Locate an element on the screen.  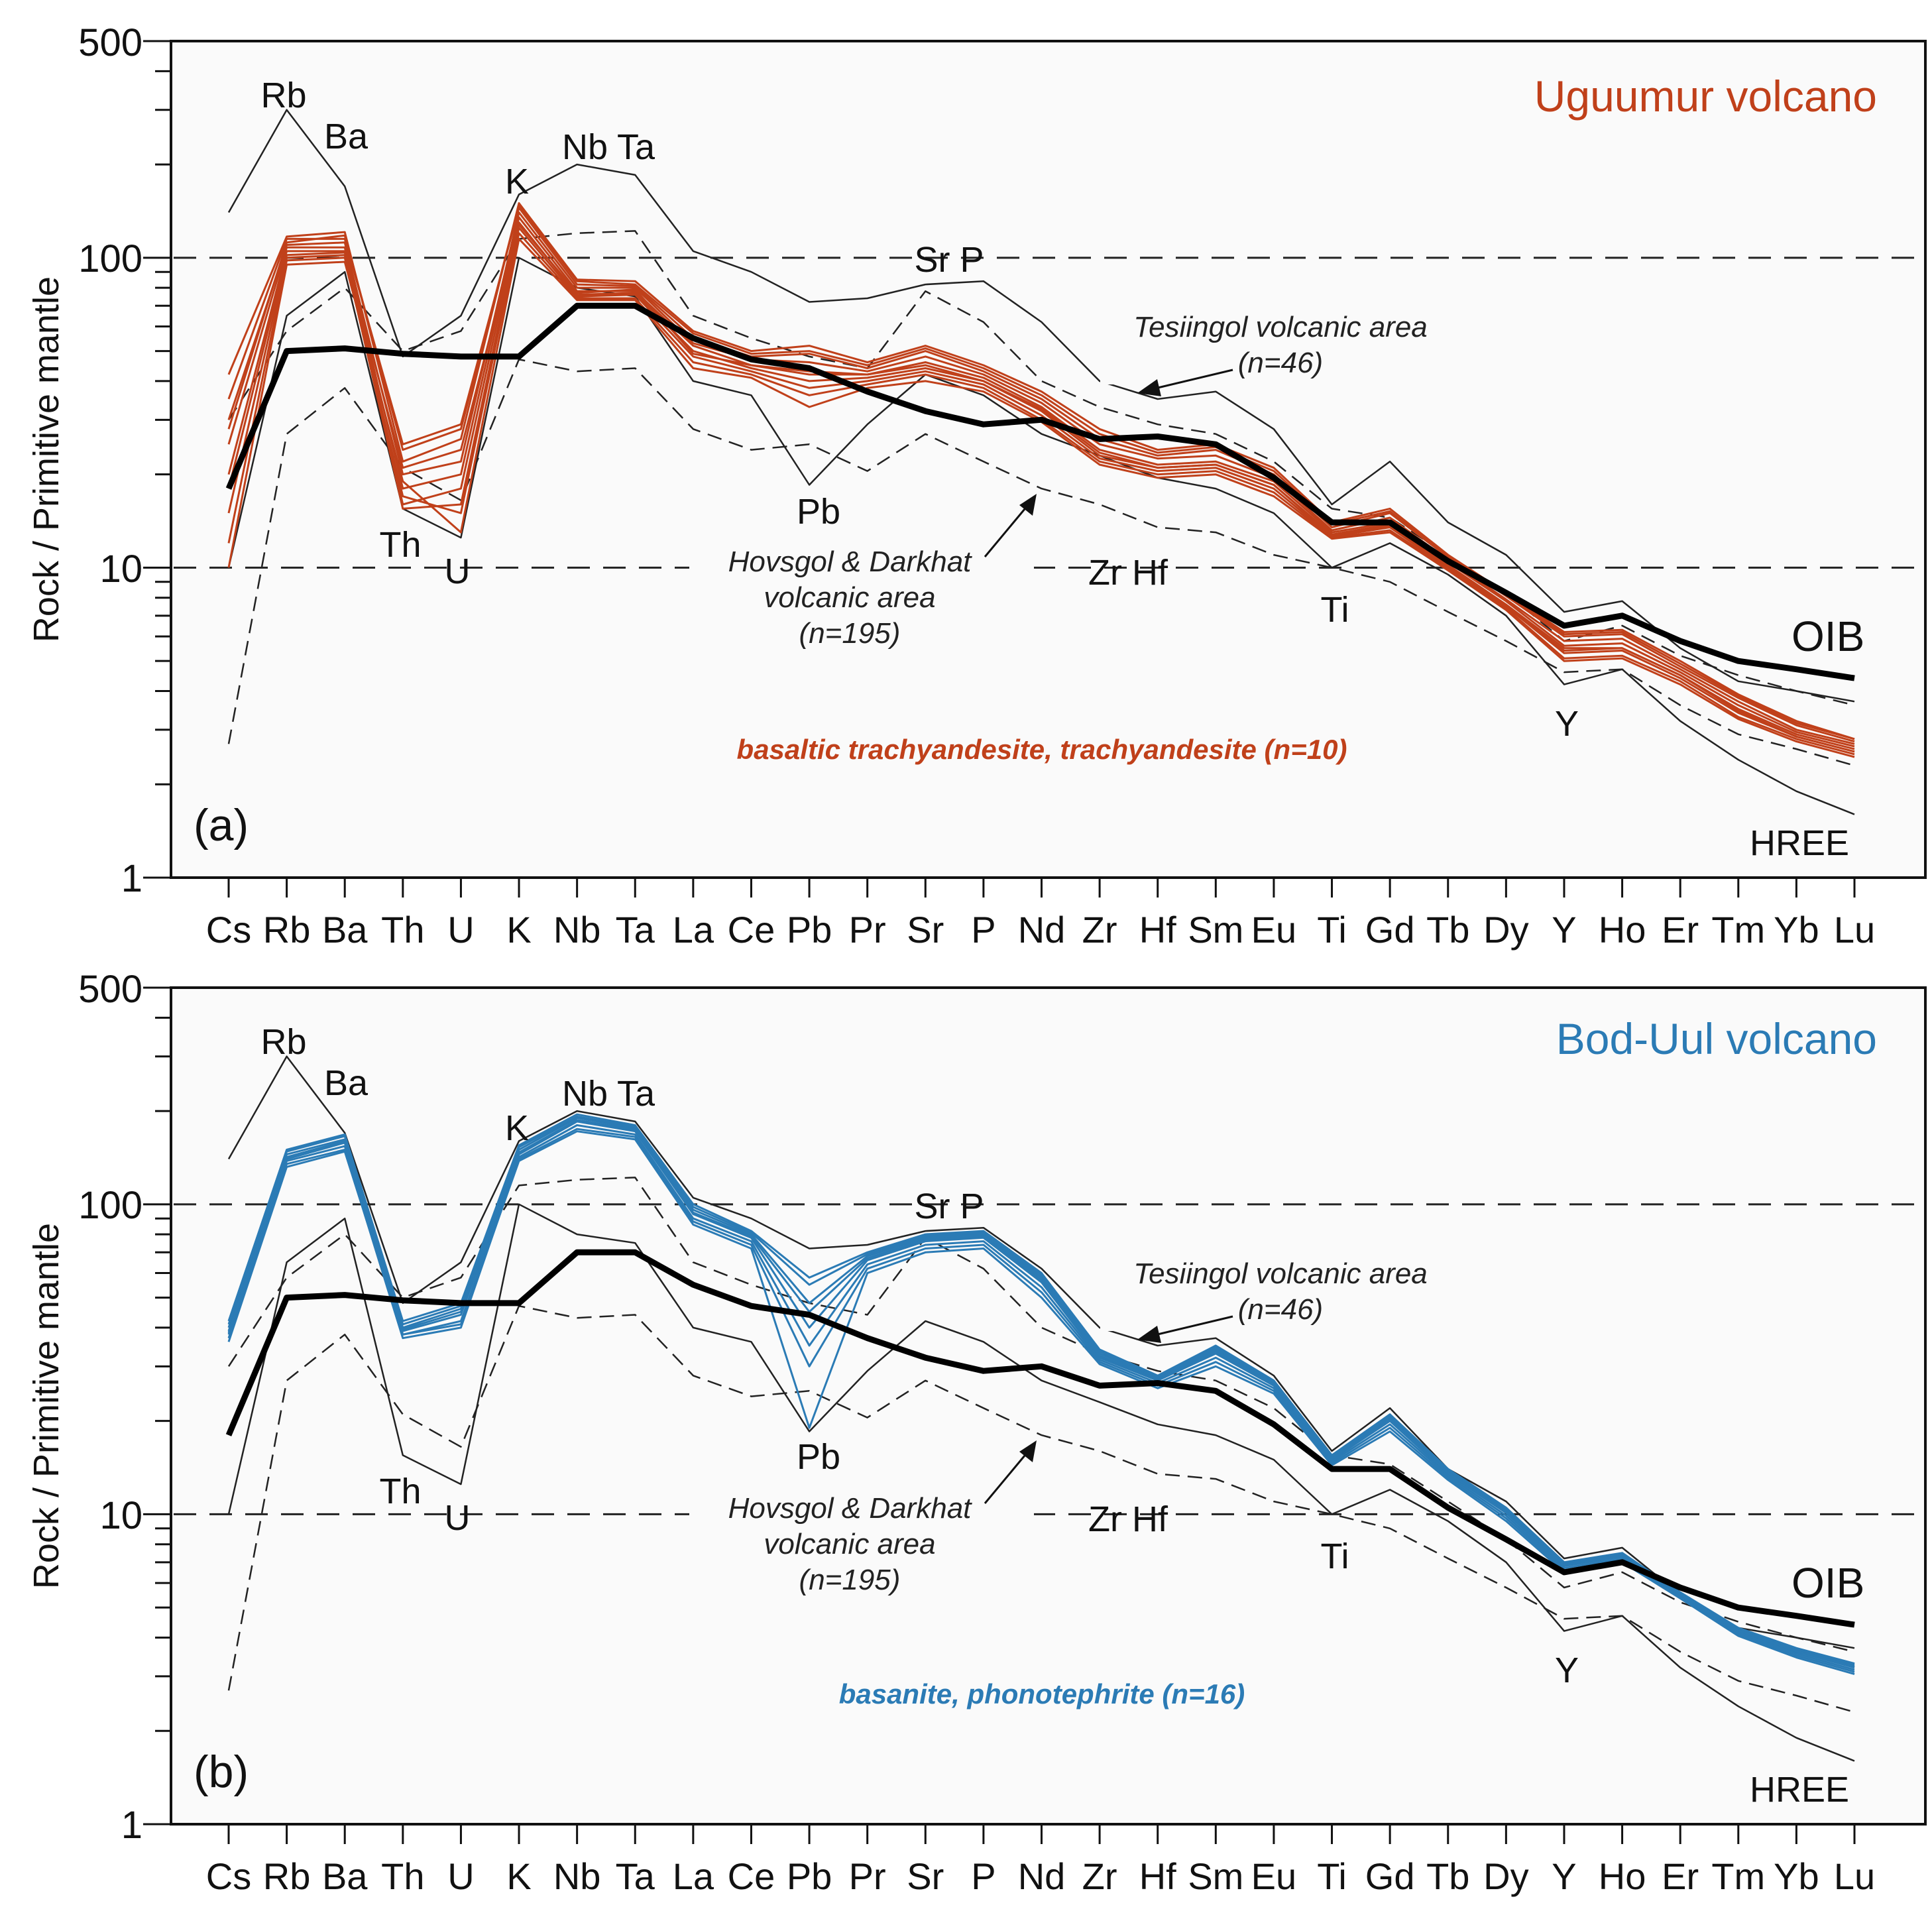
x-tick-label-gd: Gd is located at coordinates (1390, 1876).